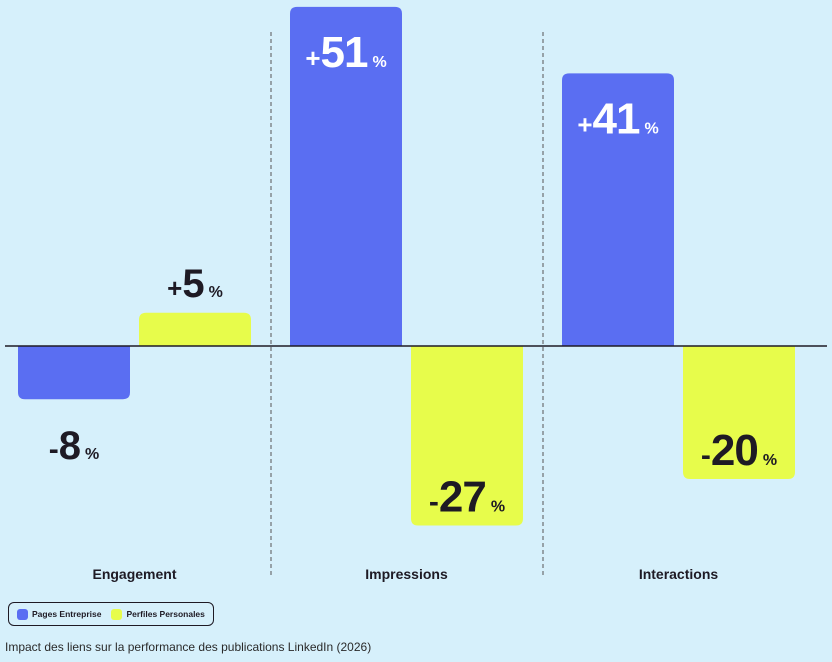  Describe the element at coordinates (195, 284) in the screenshot. I see `value-label-engagement-perfiles-personales: +5%` at that location.